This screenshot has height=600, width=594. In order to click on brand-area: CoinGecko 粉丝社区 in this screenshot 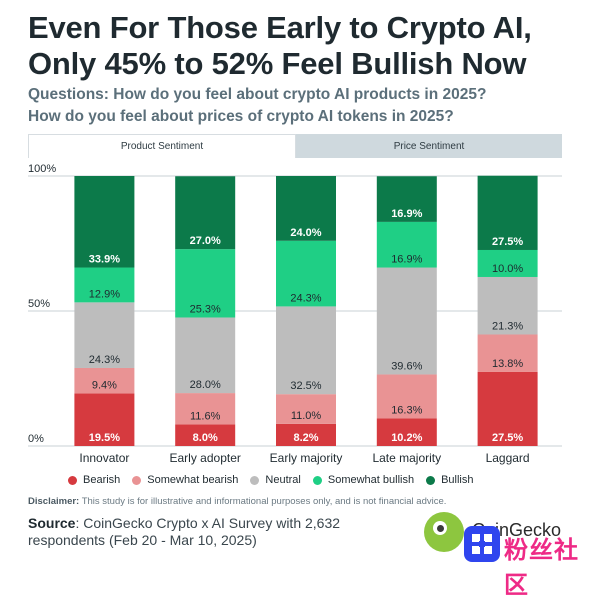, I will do `click(509, 555)`.